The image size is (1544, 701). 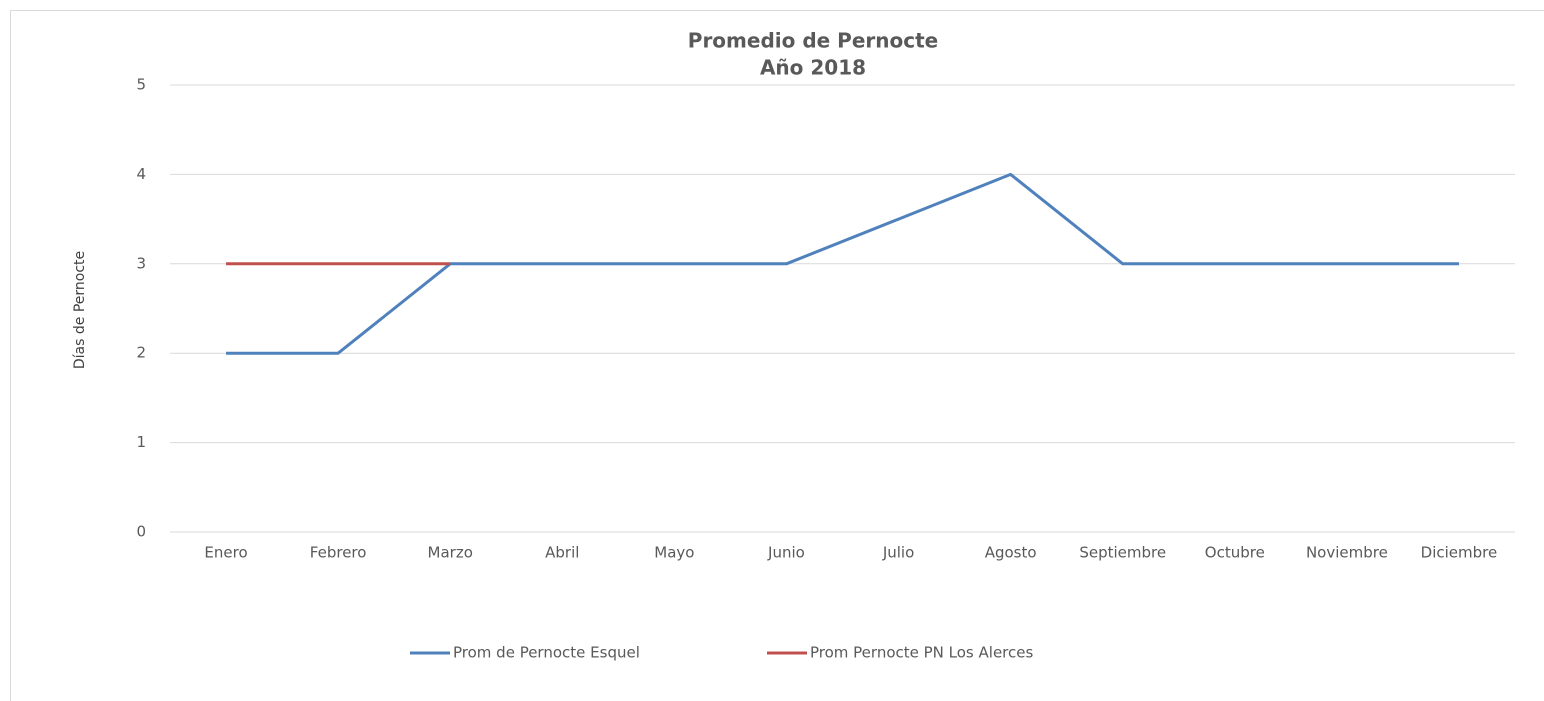 I want to click on chart-title: Promedio de Pernocte, so click(x=813, y=41).